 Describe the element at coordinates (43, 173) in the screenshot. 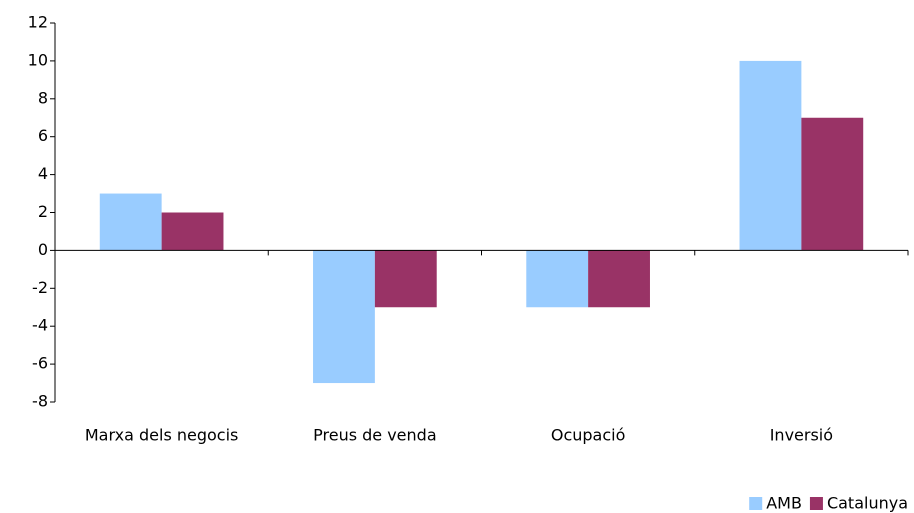

I see `y-tick-label: 4` at that location.